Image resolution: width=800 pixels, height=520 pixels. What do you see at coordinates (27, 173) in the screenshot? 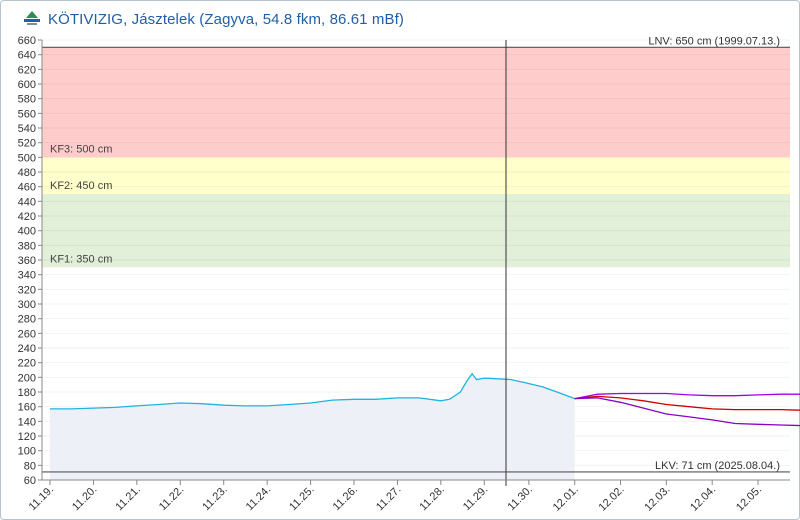
I see `y-tick-label: 480` at bounding box center [27, 173].